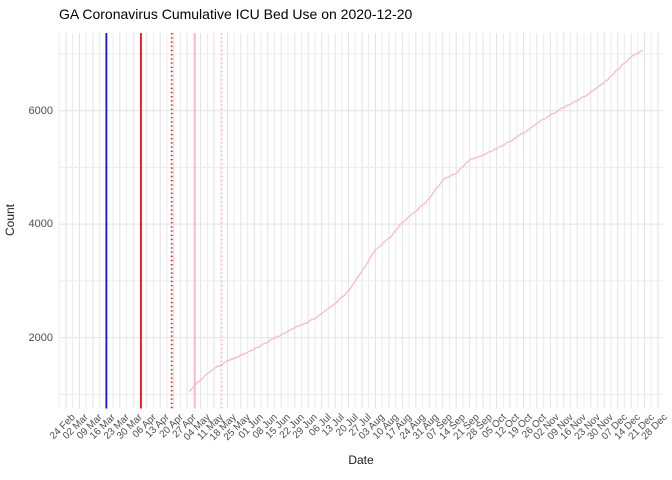 This screenshot has height=480, width=672. What do you see at coordinates (40, 110) in the screenshot?
I see `y-tick-label: 6000` at bounding box center [40, 110].